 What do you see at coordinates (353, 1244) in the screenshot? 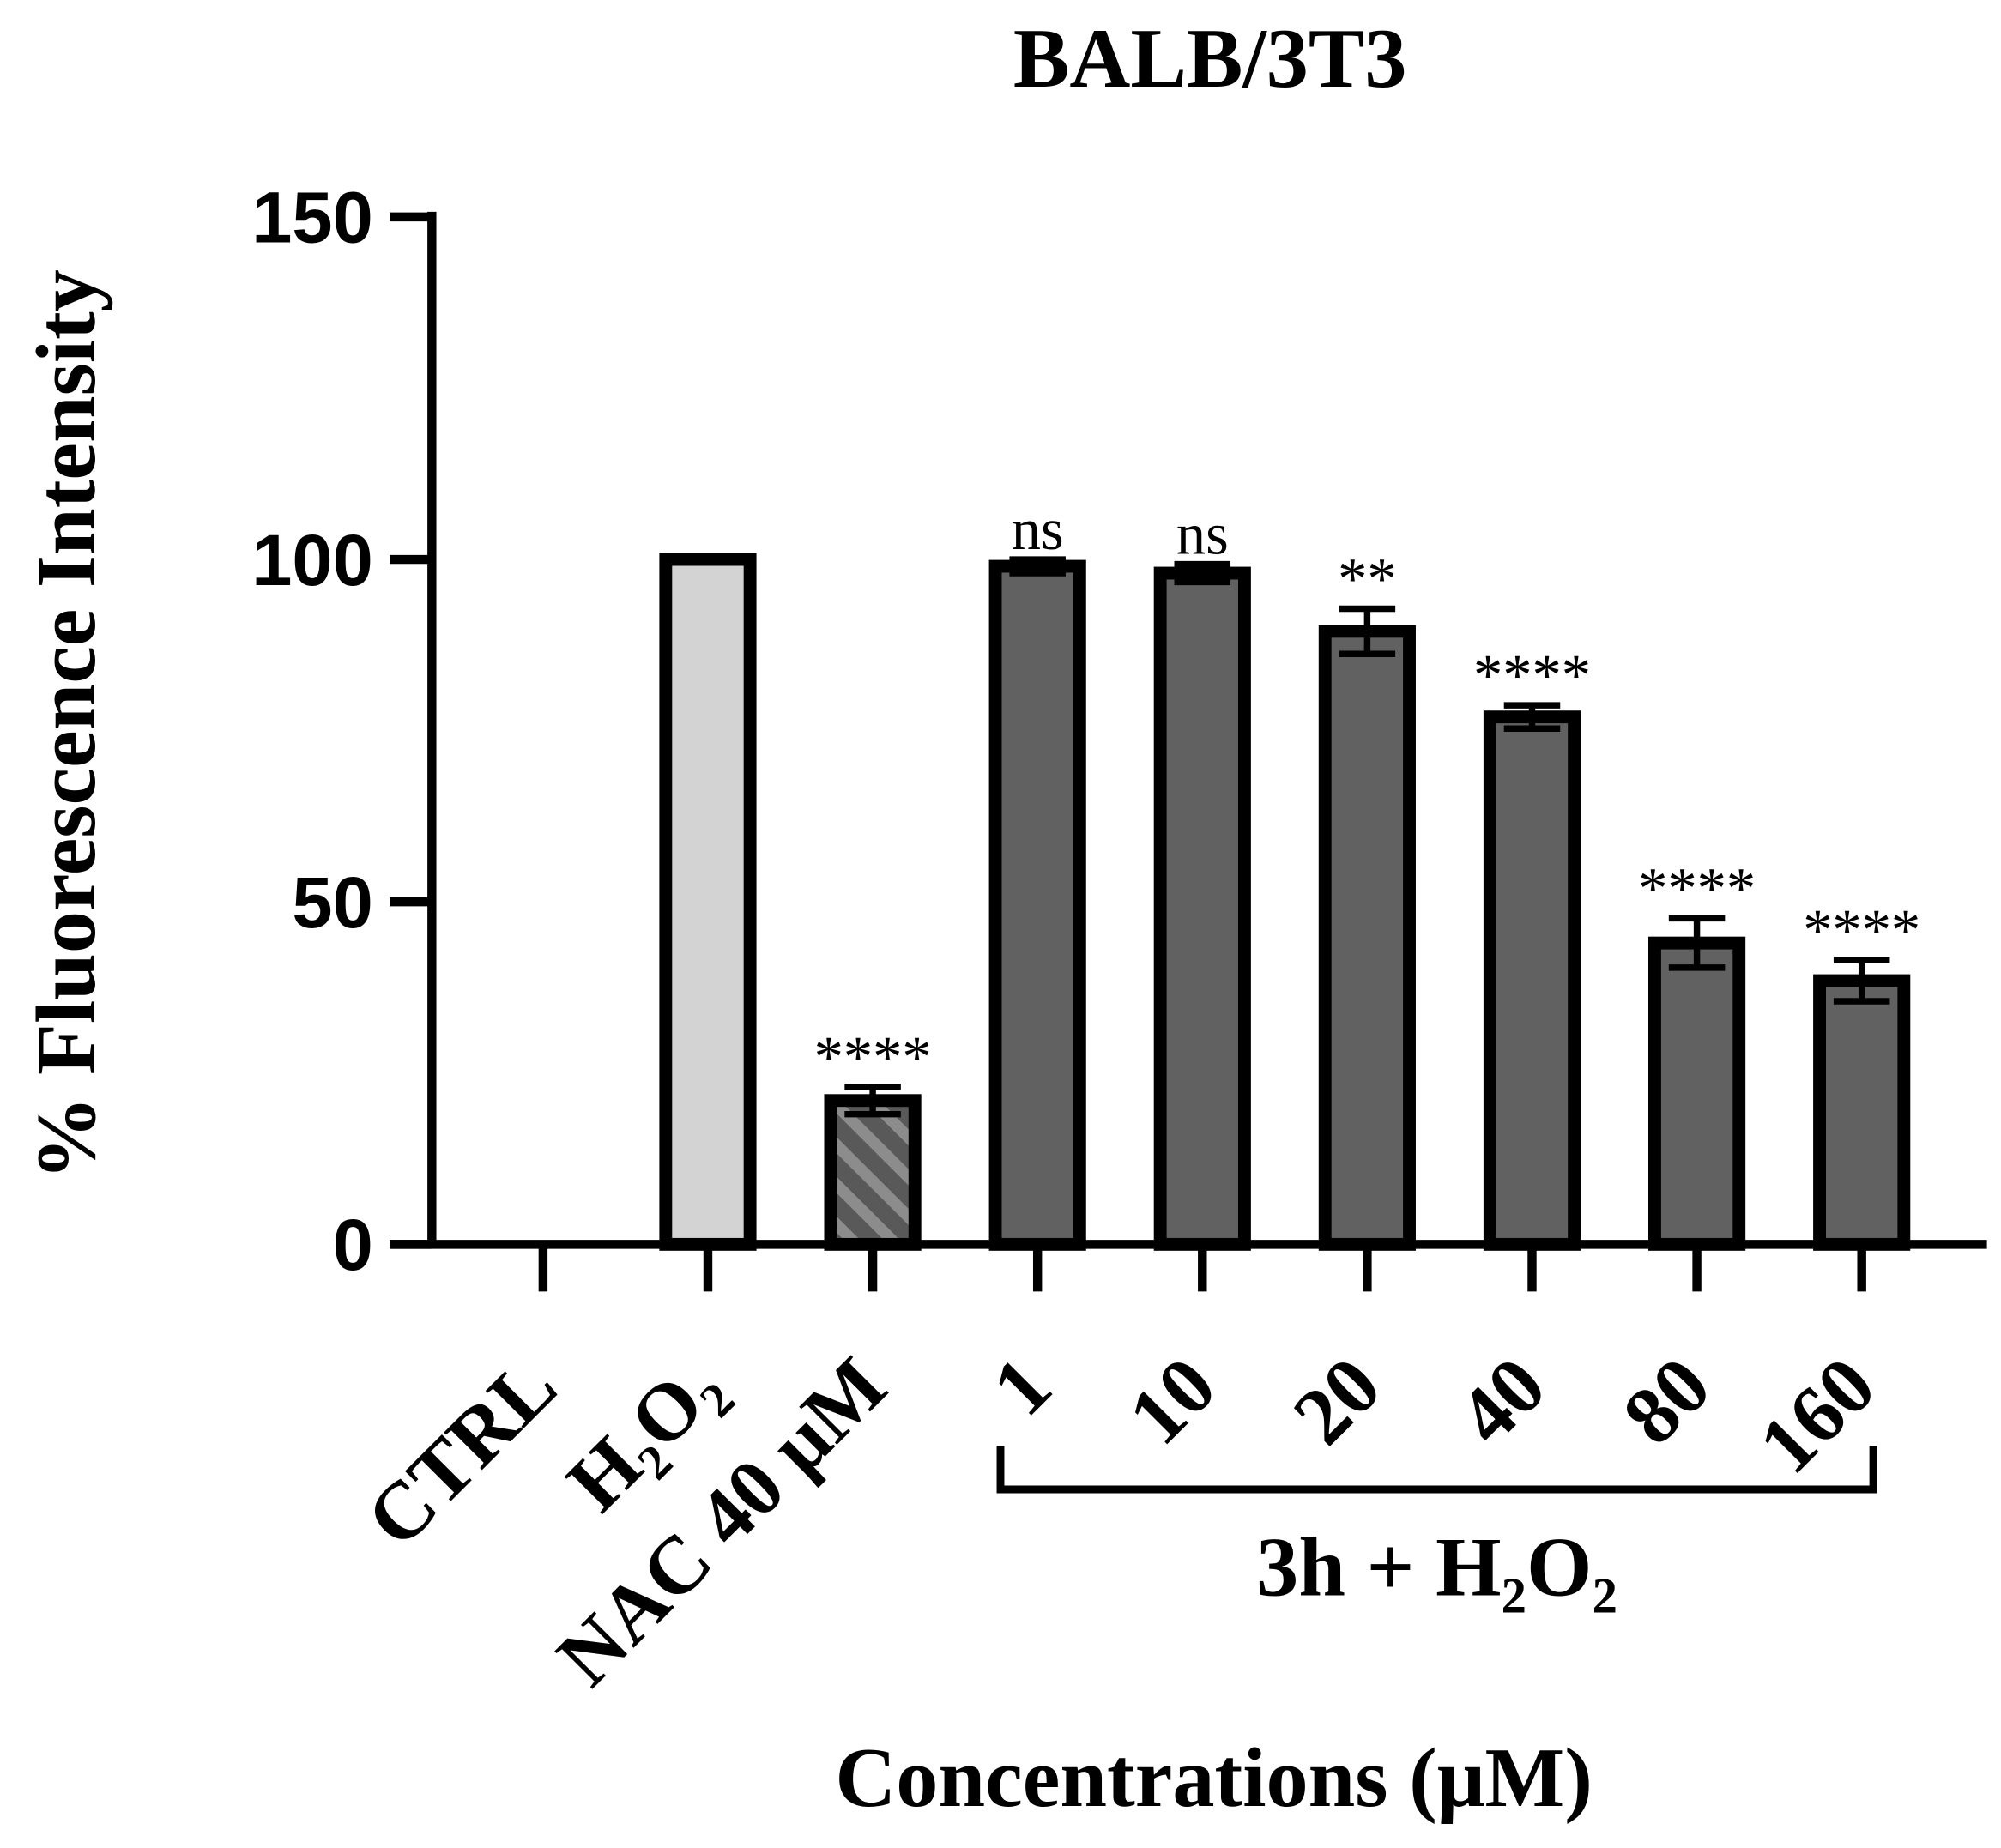
I see `y-tick-label: 0` at bounding box center [353, 1244].